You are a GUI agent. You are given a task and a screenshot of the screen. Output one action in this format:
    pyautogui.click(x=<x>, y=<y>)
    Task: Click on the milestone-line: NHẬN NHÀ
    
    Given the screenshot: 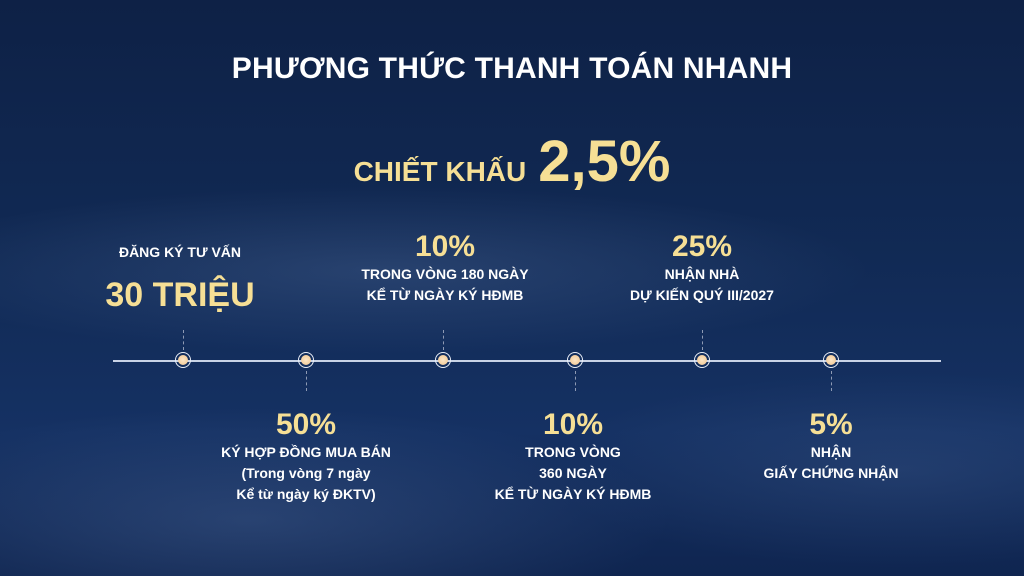 What is the action you would take?
    pyautogui.click(x=702, y=274)
    